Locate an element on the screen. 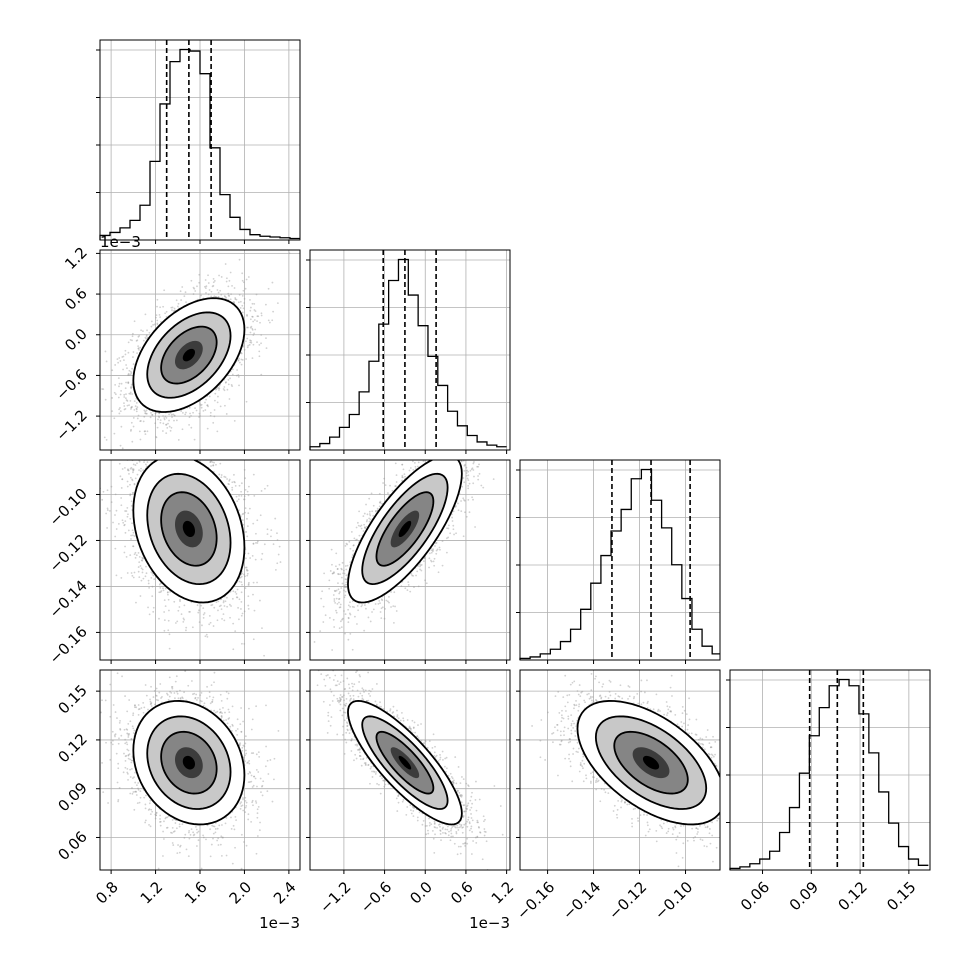  contour-line is located at coordinates (189, 355).